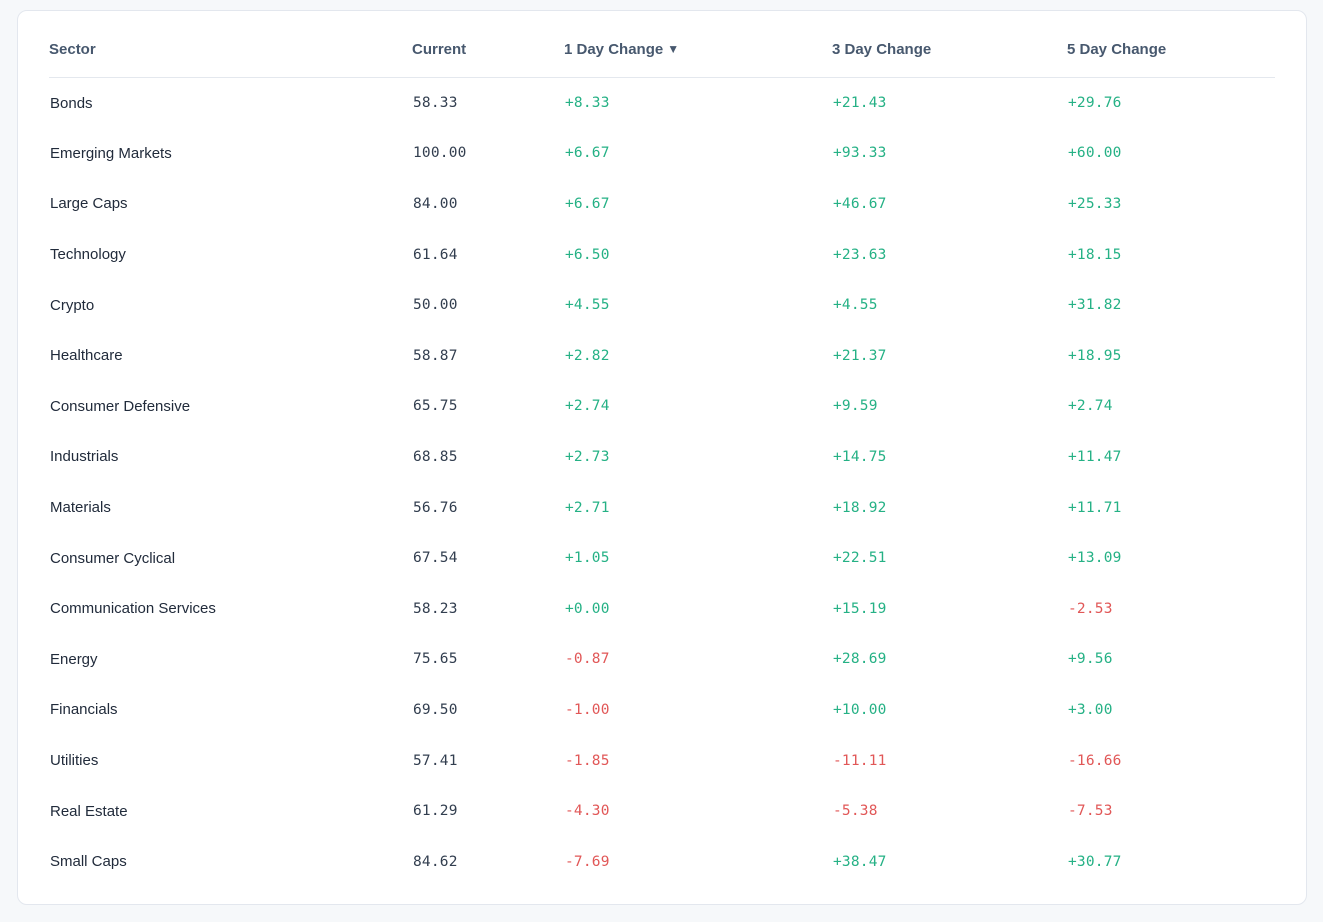  What do you see at coordinates (587, 254) in the screenshot?
I see `change-1d-cell: +6.50` at bounding box center [587, 254].